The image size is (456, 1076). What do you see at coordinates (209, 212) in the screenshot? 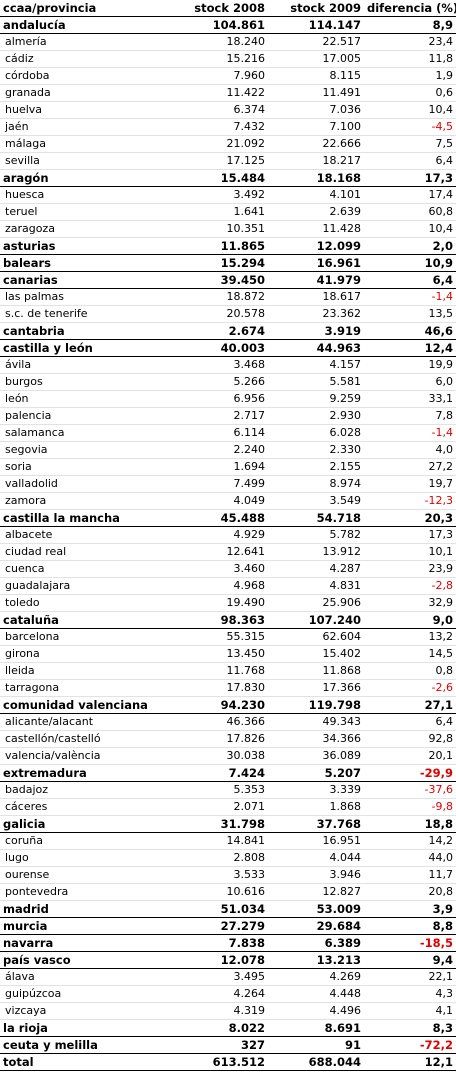
I see `row-stock-2008: 1.641` at bounding box center [209, 212].